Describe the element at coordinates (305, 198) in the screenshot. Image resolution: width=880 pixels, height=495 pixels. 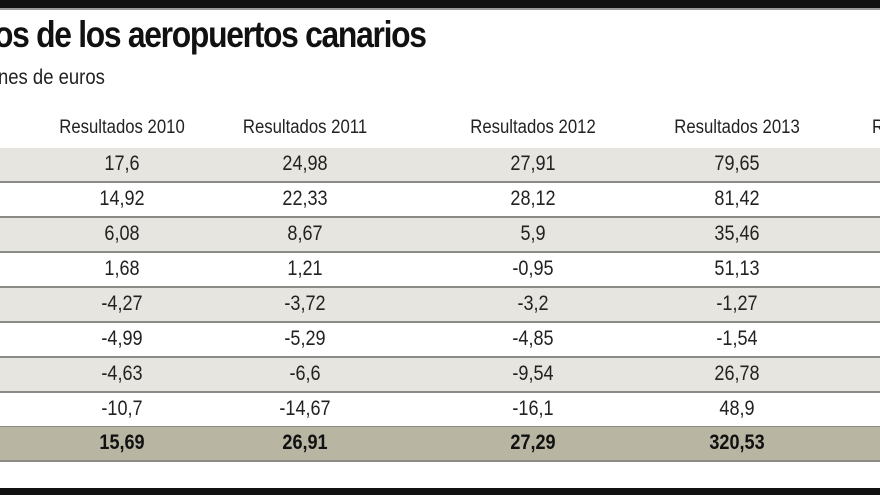
I see `table-cell: 22,33` at that location.